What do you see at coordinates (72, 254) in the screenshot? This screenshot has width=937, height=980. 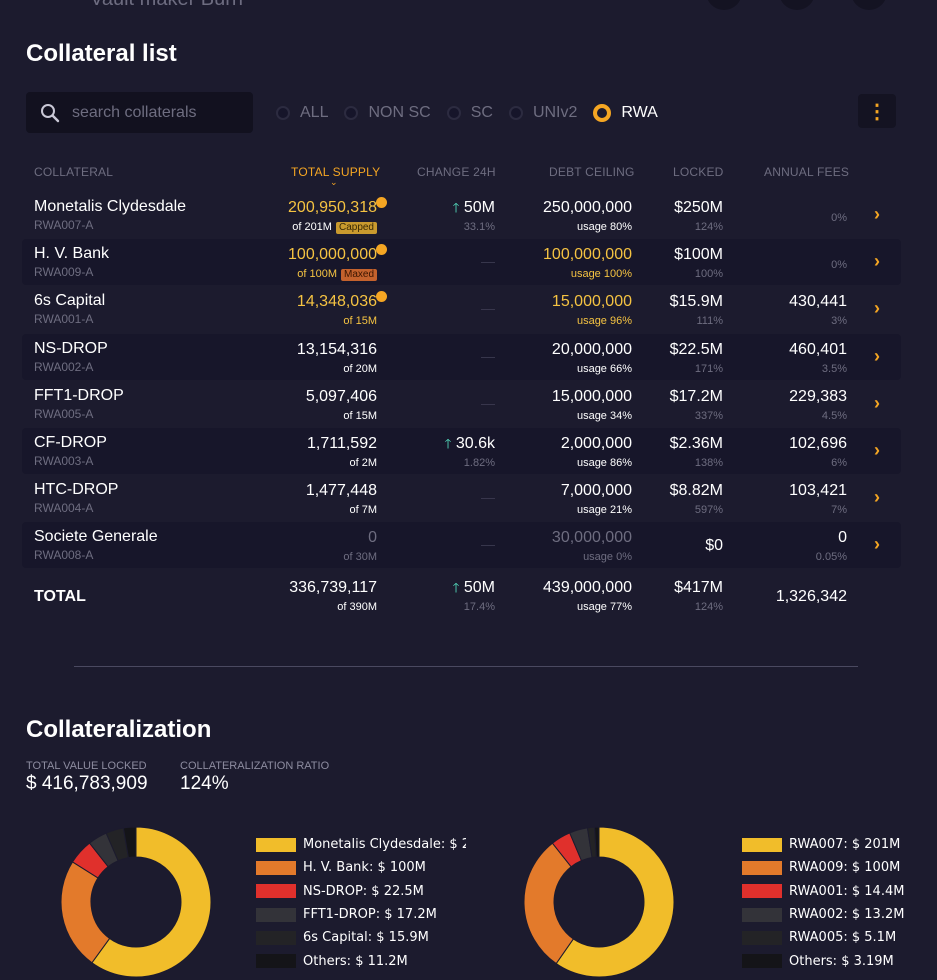 I see `collateral-name: H. V. Bank` at bounding box center [72, 254].